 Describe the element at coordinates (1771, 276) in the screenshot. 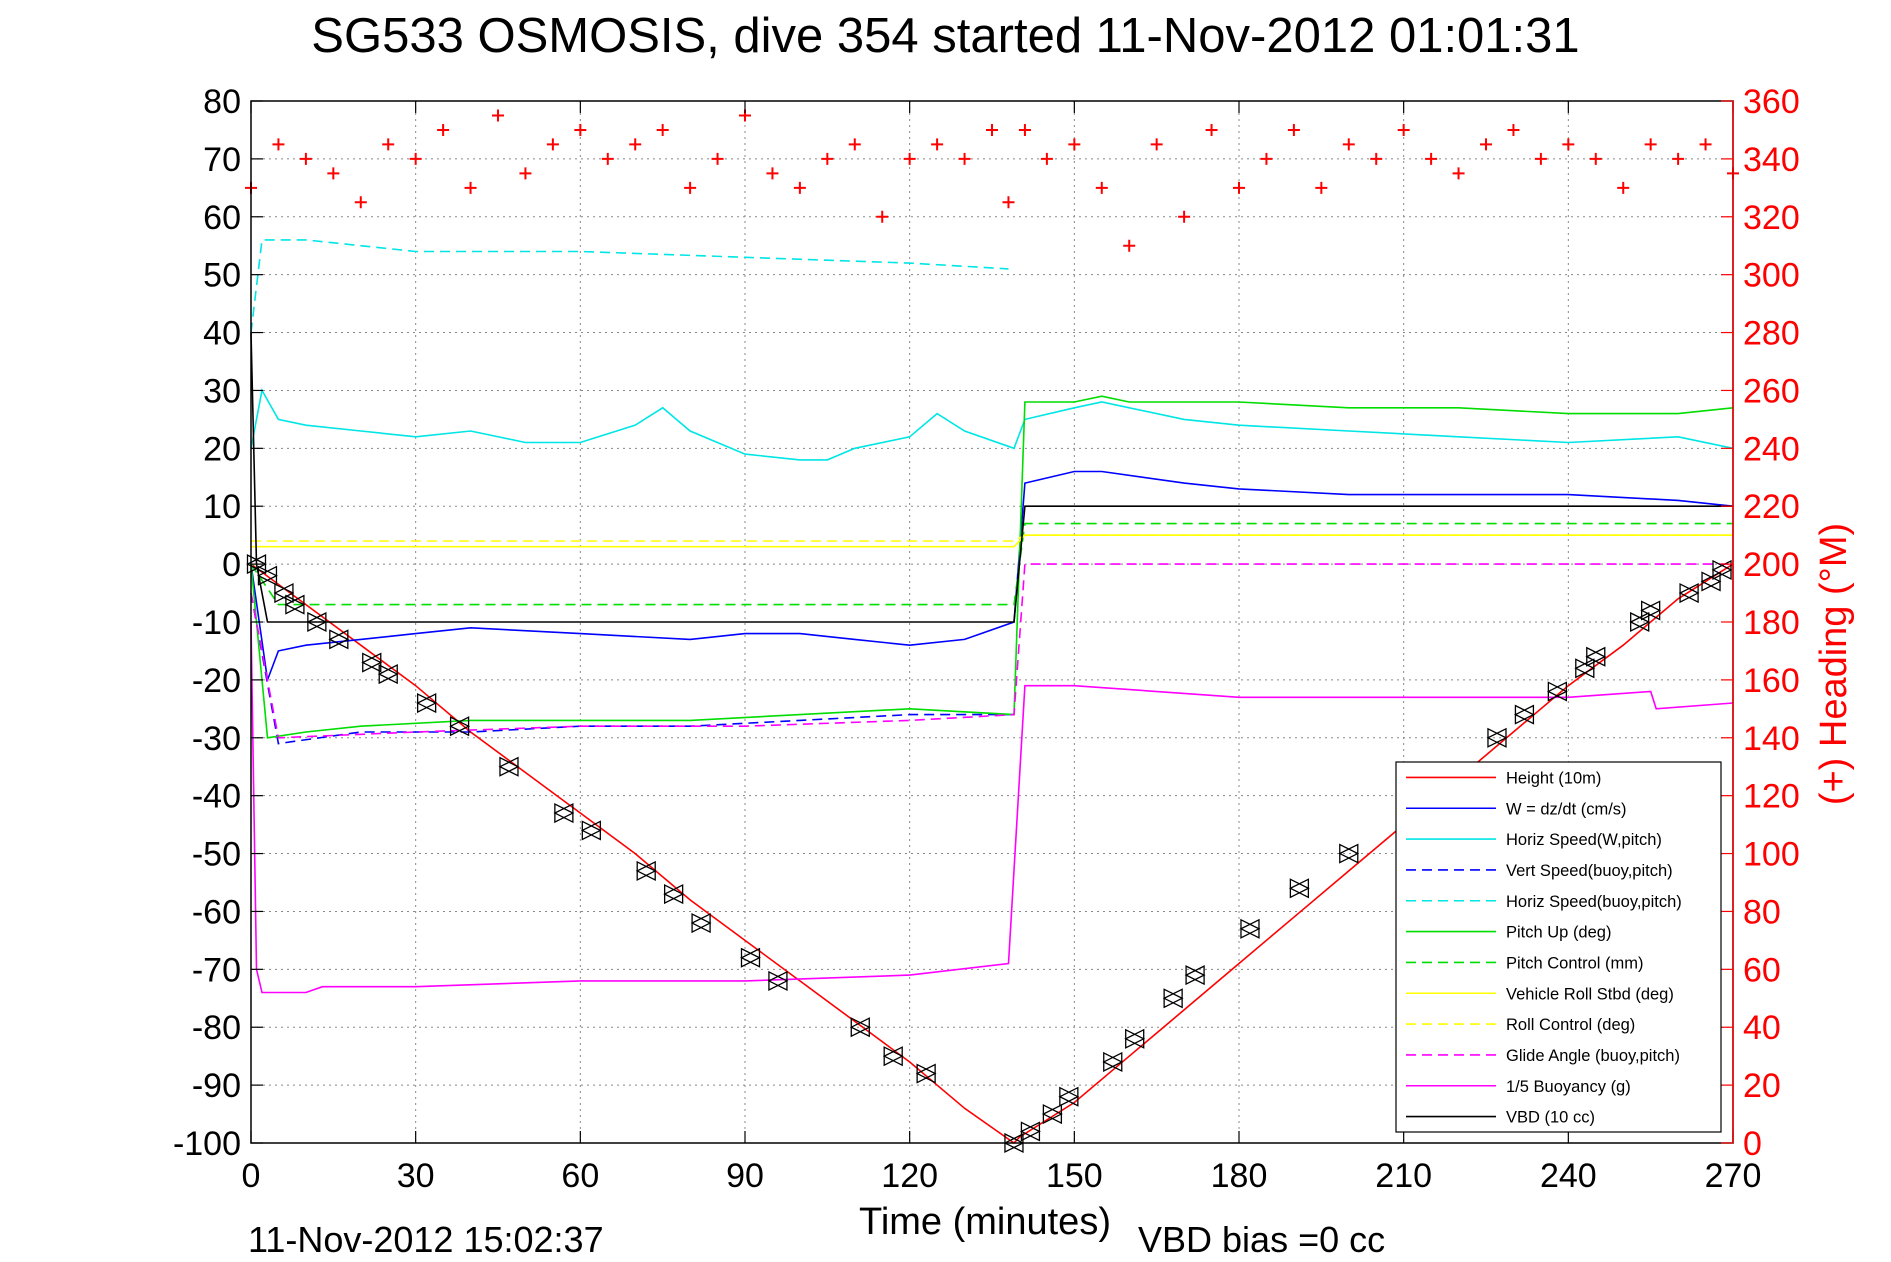

I see `y-right-tick-label: 300` at that location.